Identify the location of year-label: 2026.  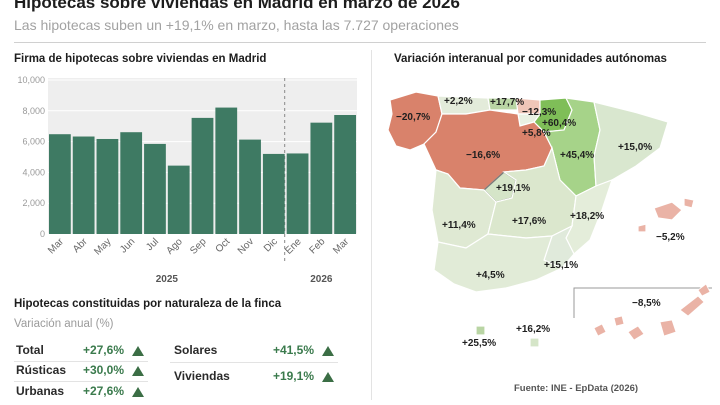
(321, 279).